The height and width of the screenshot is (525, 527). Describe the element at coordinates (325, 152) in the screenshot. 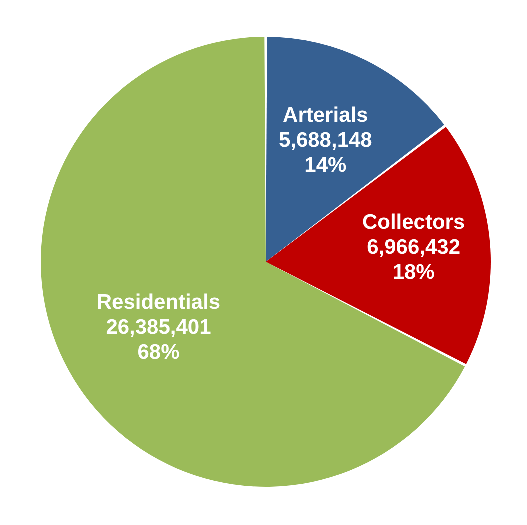

I see `data-label: 5,688,148 14%` at that location.